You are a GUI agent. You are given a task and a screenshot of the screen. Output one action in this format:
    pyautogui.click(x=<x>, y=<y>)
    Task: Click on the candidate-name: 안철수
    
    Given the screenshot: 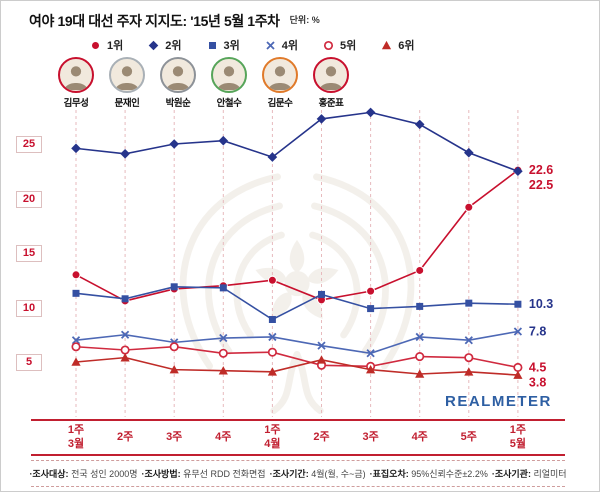 What is the action you would take?
    pyautogui.click(x=229, y=103)
    